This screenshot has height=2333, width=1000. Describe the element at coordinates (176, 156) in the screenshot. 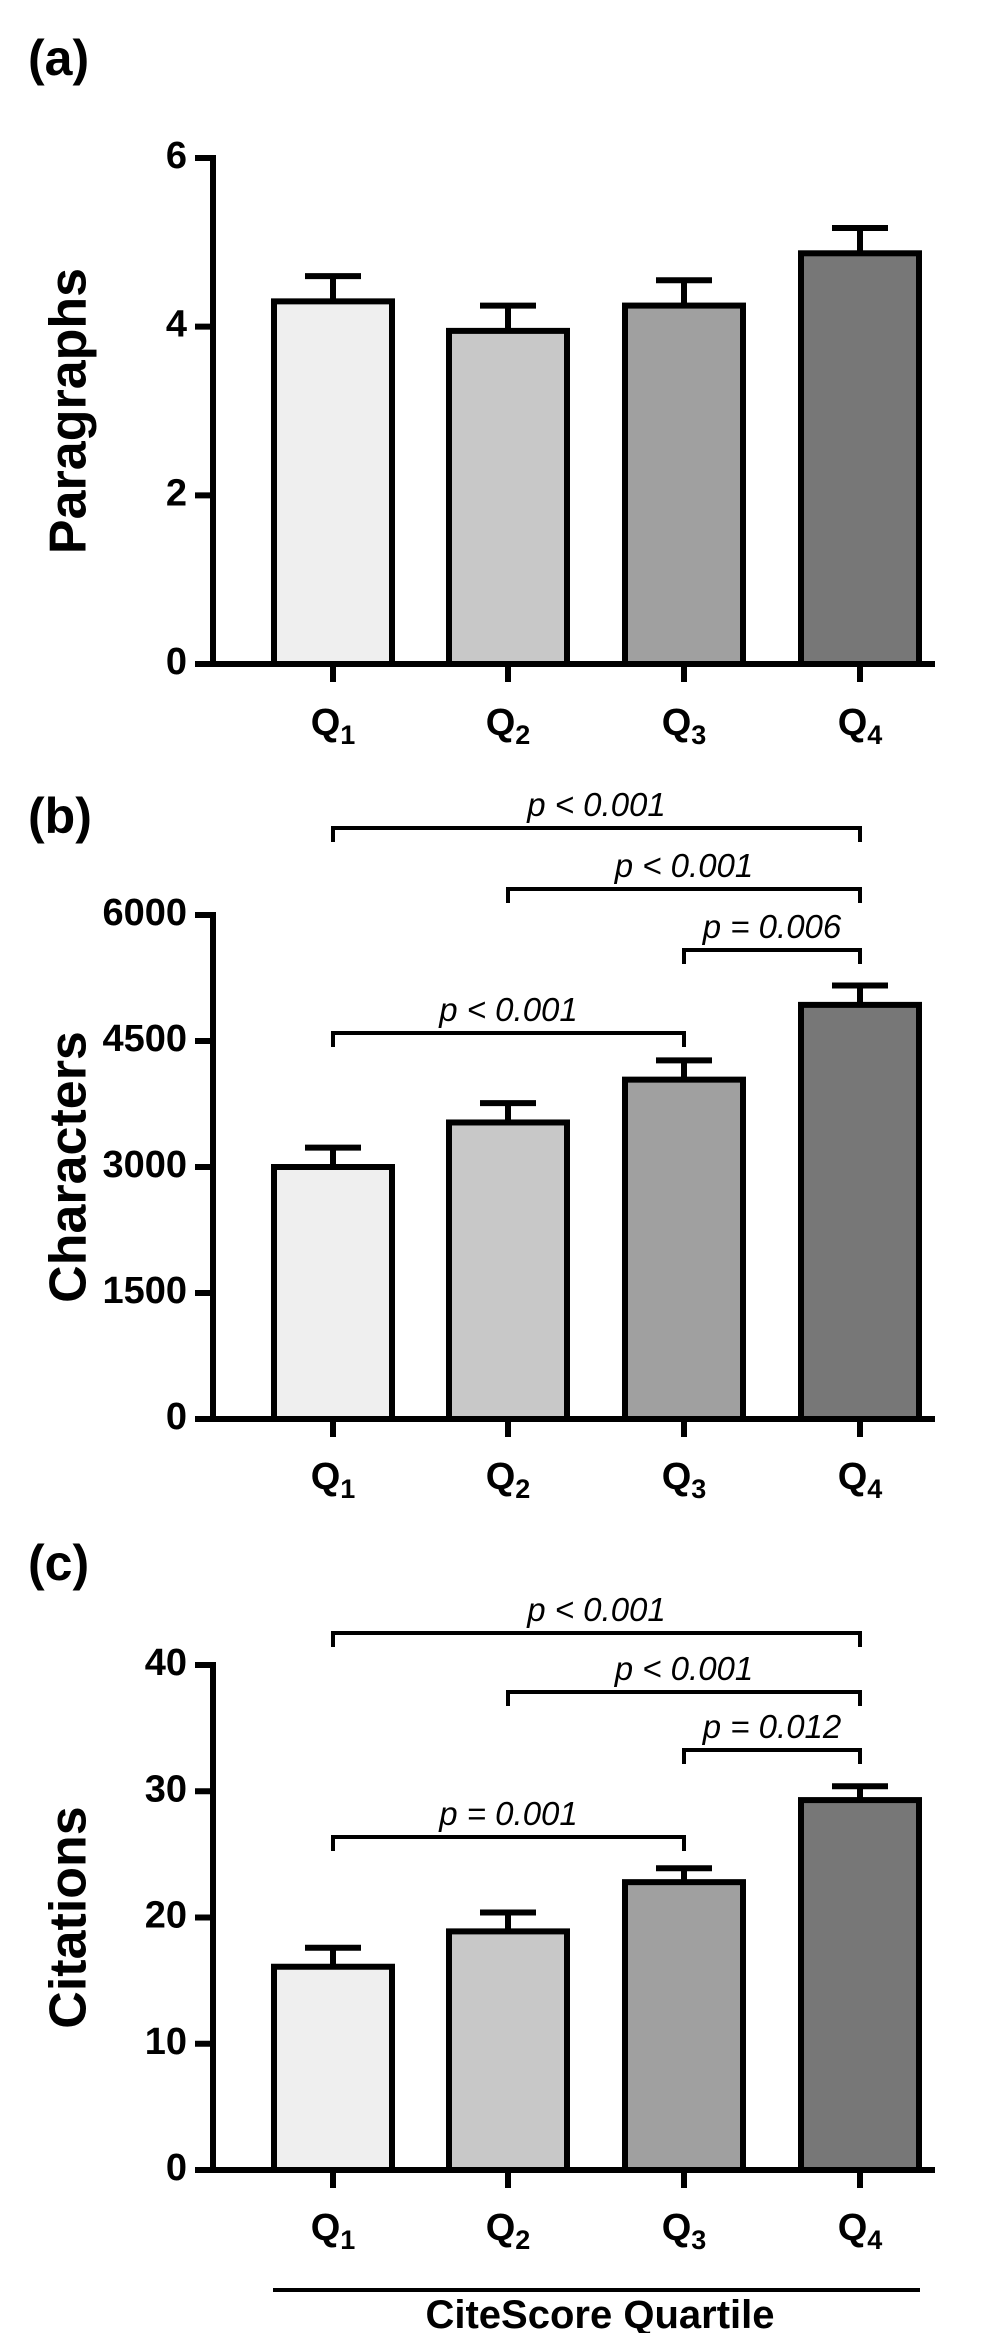

I see `y-tick-label: 6` at that location.